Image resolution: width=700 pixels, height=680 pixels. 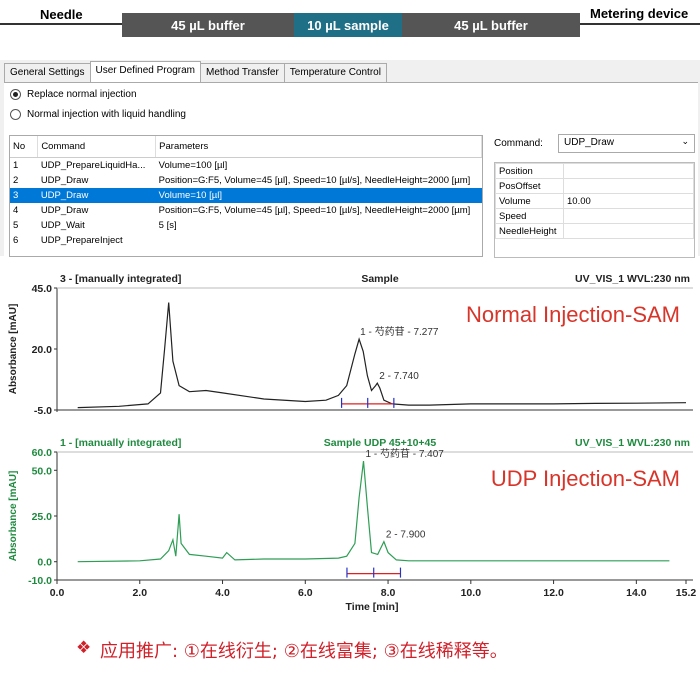 What do you see at coordinates (97, 147) in the screenshot?
I see `column-header-command: Command` at bounding box center [97, 147].